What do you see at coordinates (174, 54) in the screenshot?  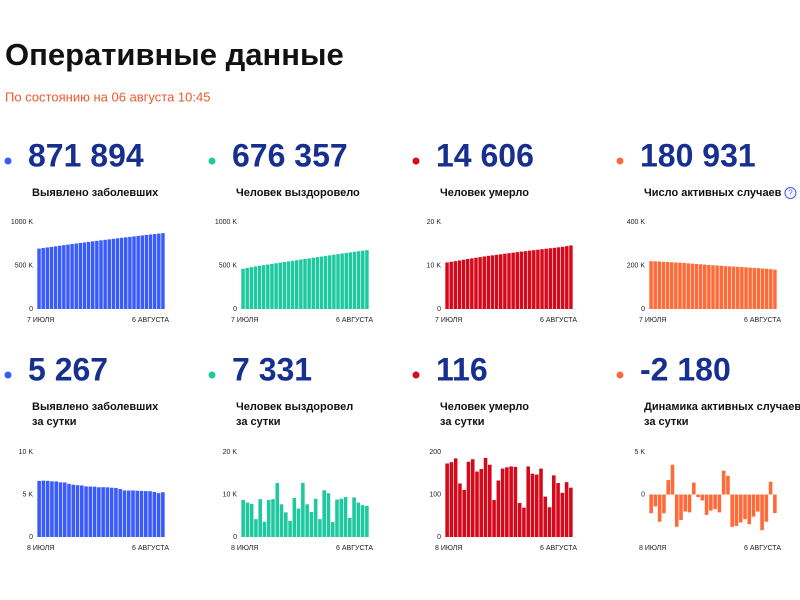 I see `page-title: Оперативные данные` at bounding box center [174, 54].